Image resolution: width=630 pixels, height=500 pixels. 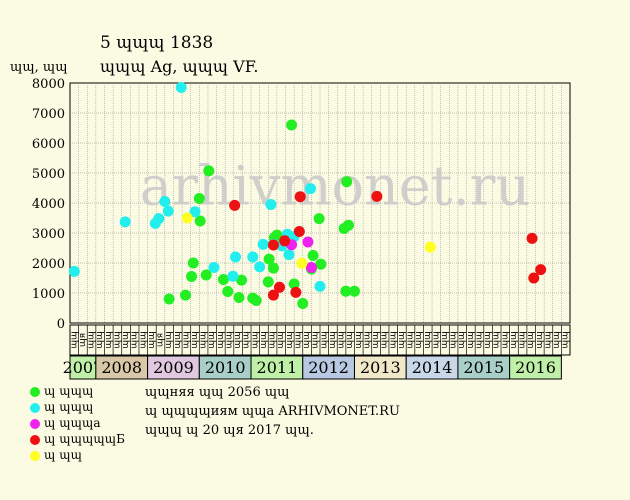 I want to click on year-label: 2007, so click(x=83, y=367).